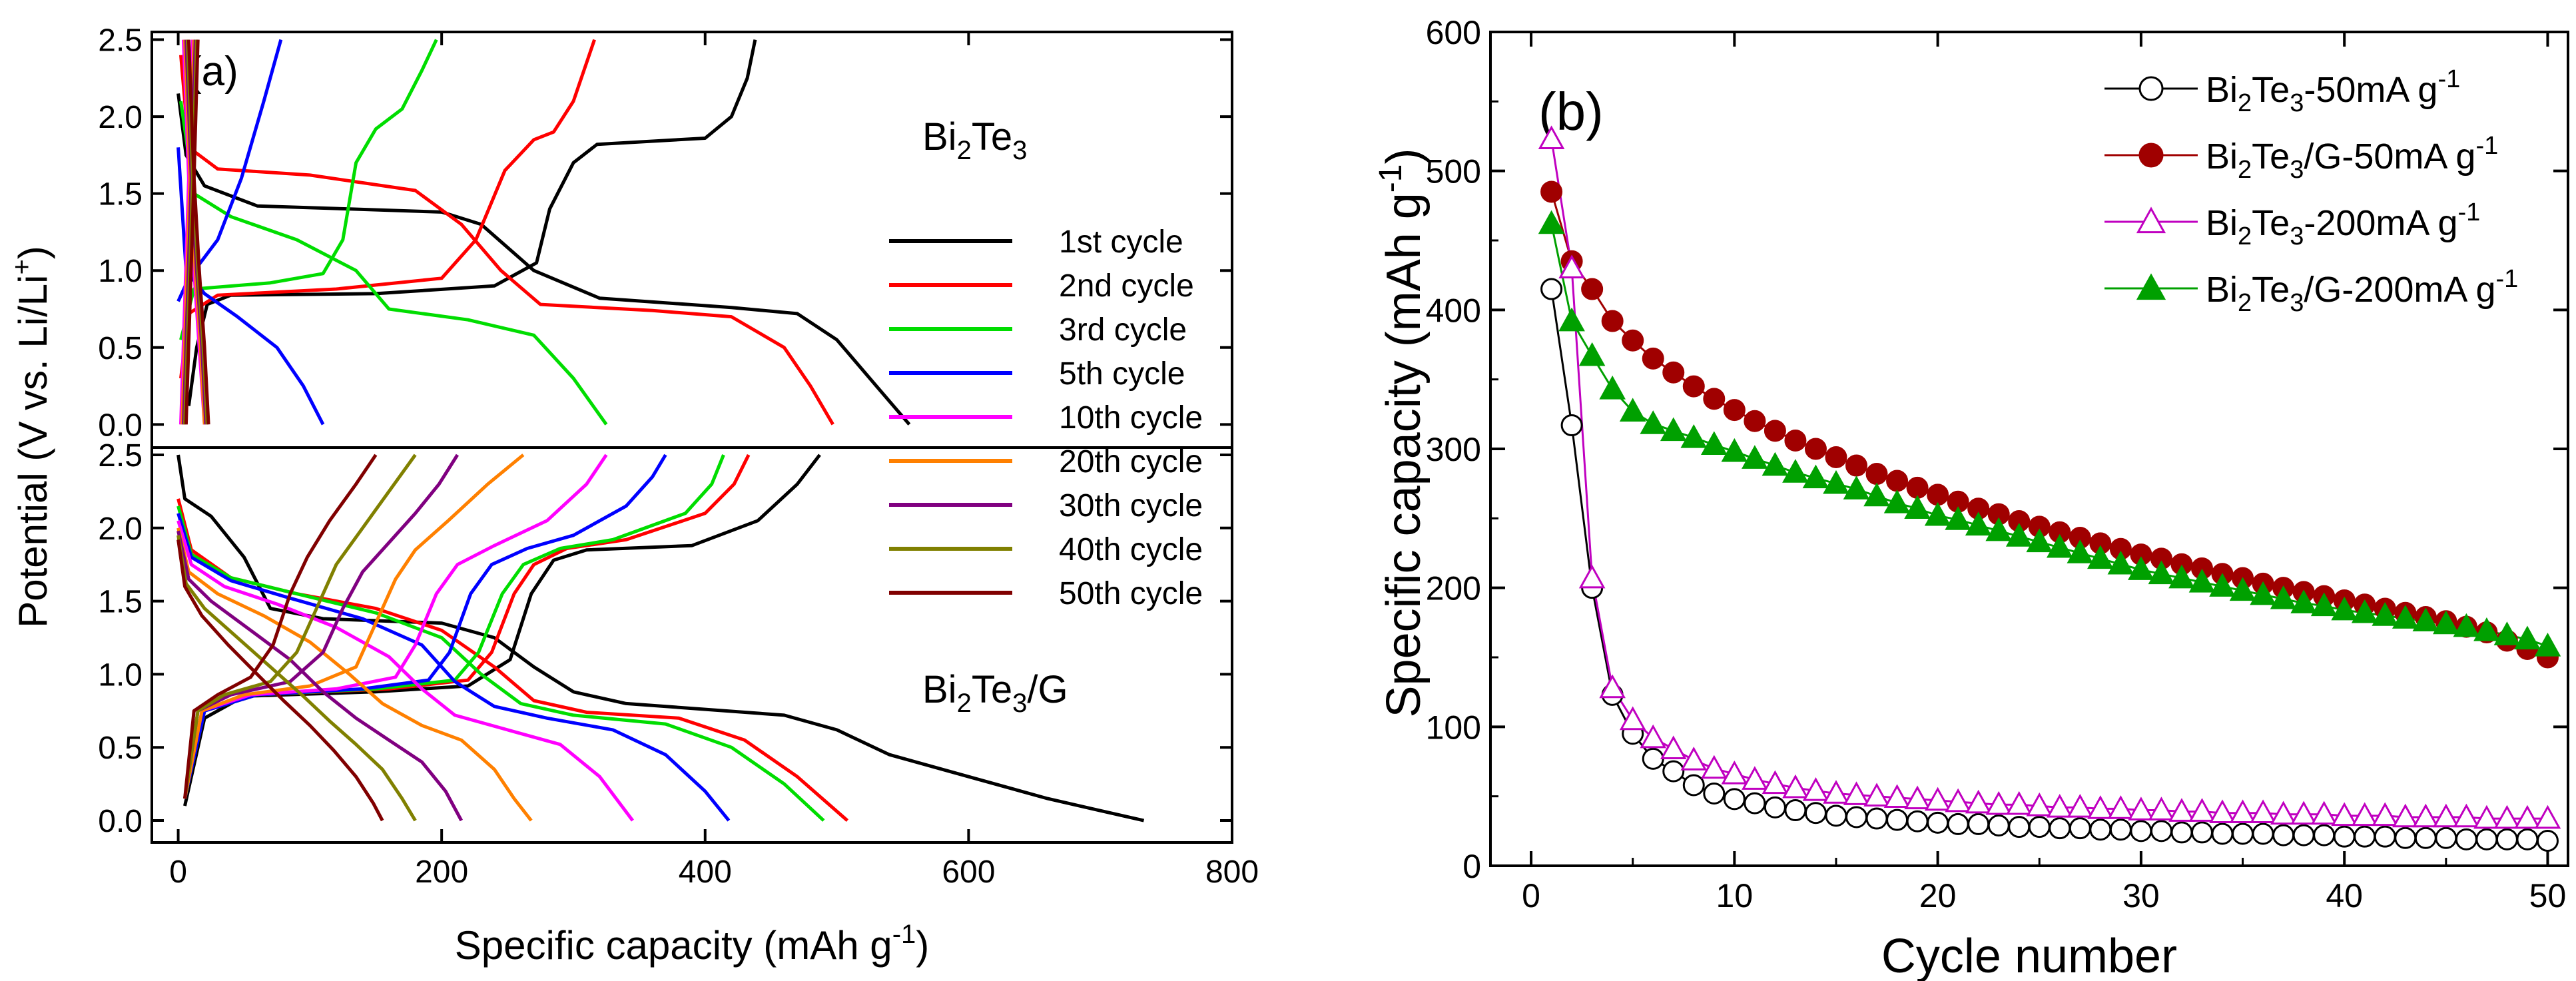 This screenshot has width=2576, height=981. I want to click on y-tick-label: 300, so click(1453, 449).